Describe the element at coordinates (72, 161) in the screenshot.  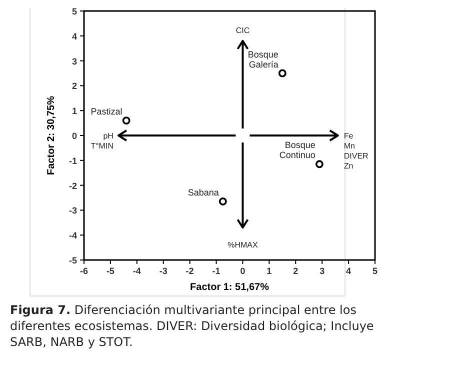
I see `y-tick-label: -1` at that location.